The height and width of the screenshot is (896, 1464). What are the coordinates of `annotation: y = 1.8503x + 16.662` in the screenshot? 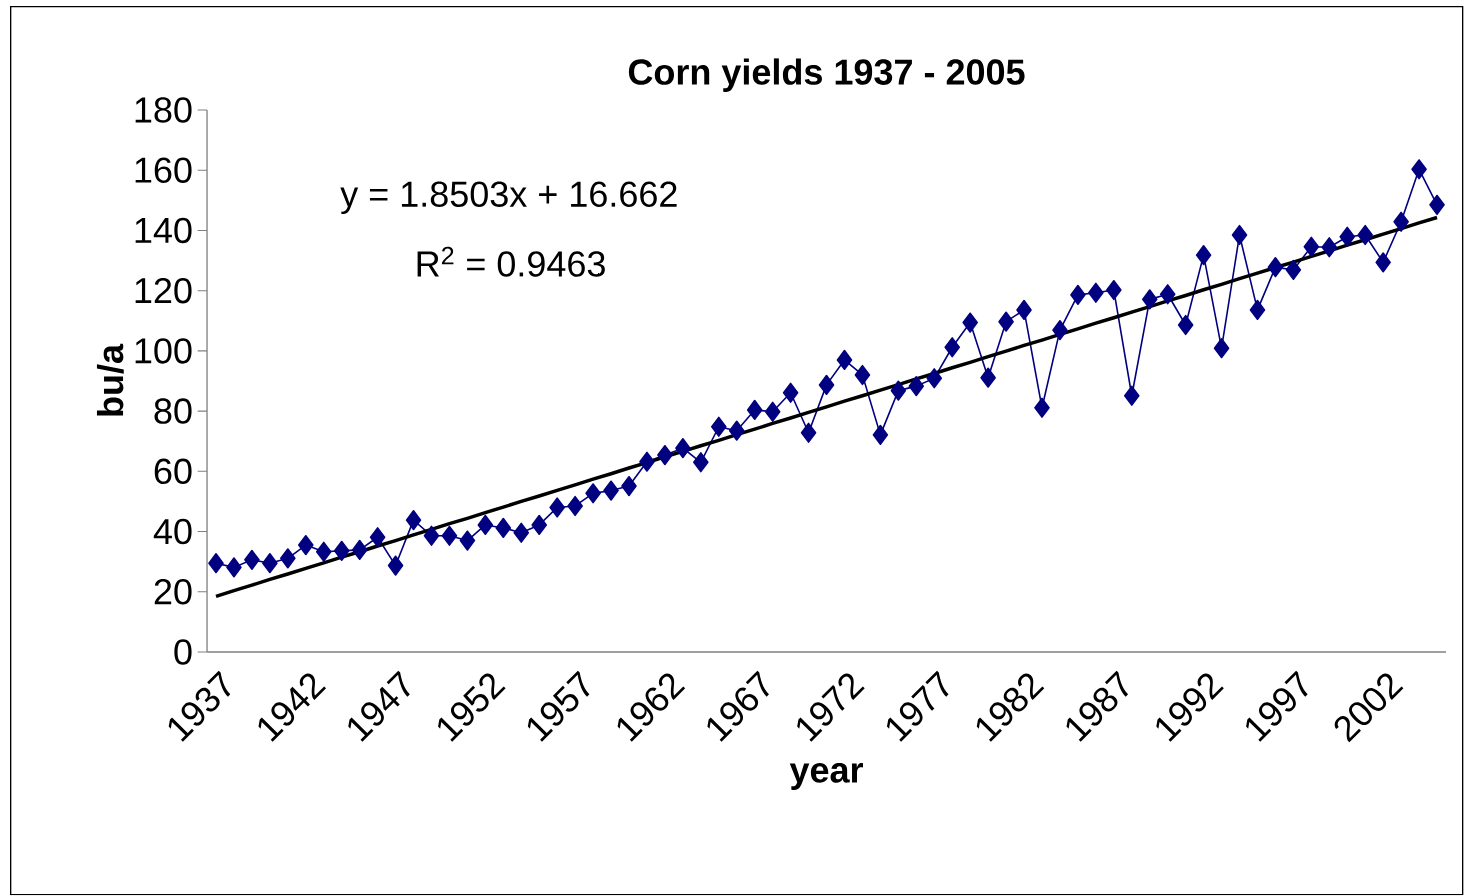 It's located at (508, 198).